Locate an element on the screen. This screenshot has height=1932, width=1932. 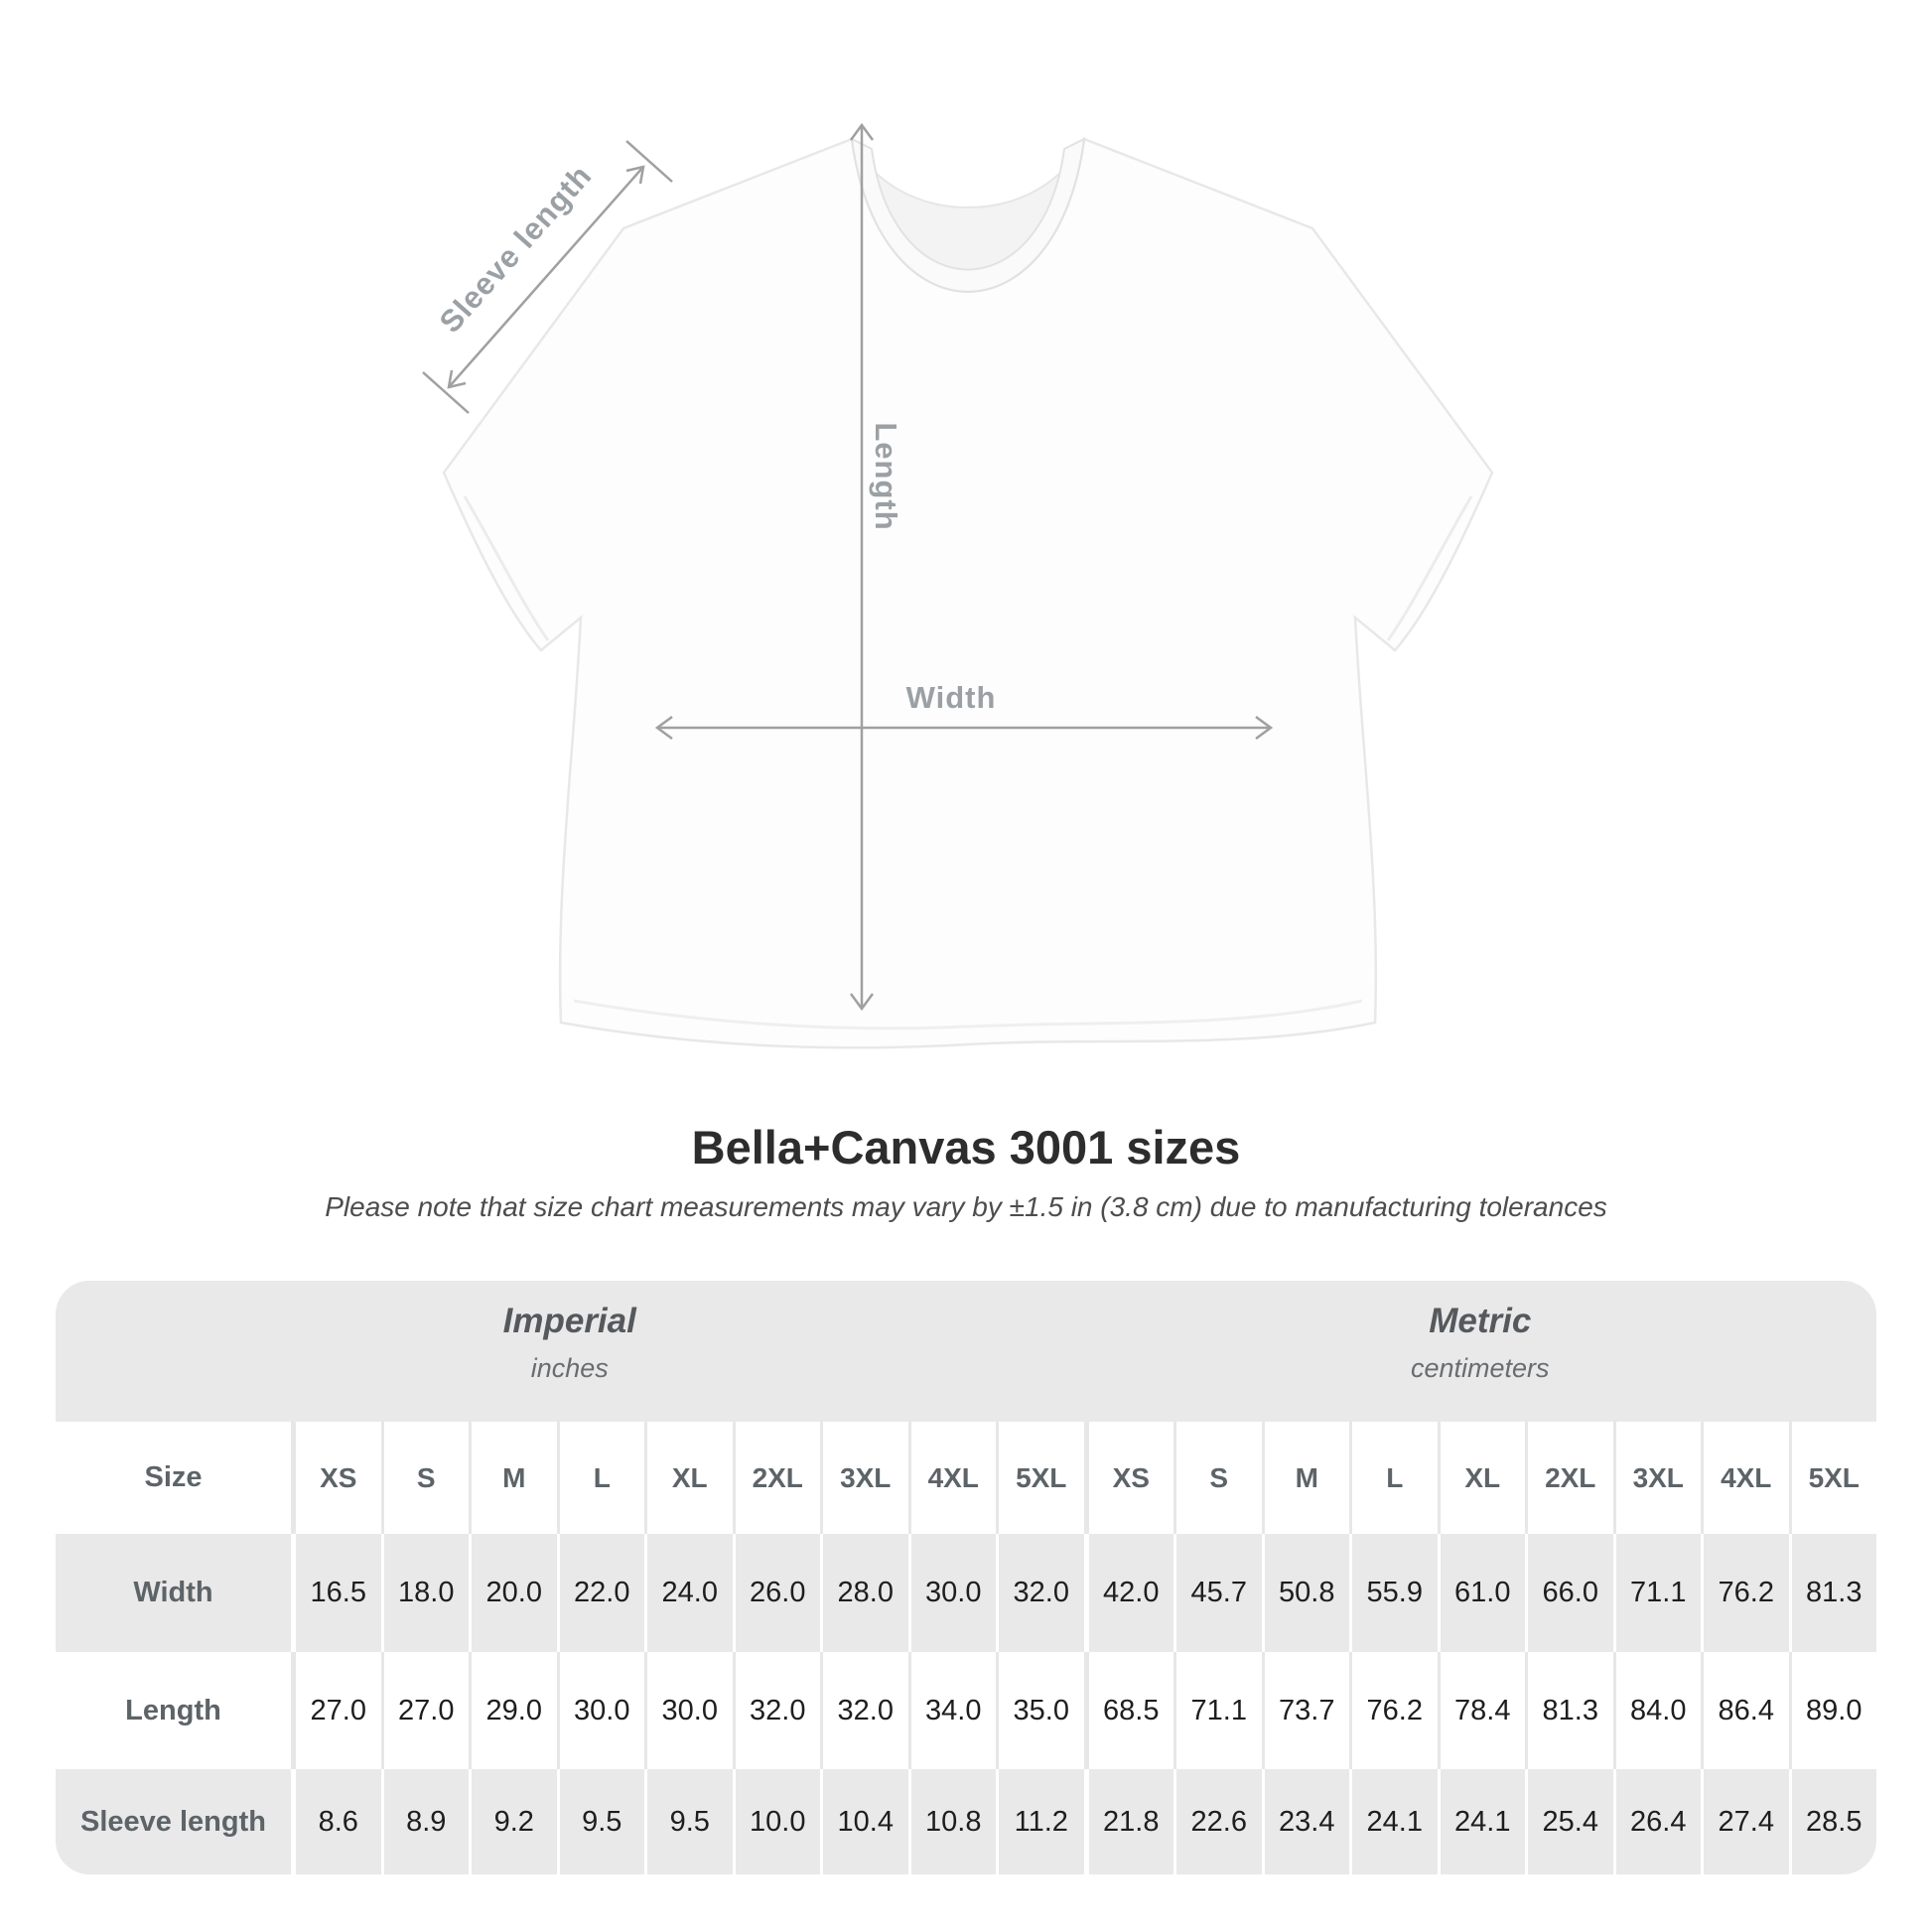
value-cell: 29.0 is located at coordinates (513, 1711).